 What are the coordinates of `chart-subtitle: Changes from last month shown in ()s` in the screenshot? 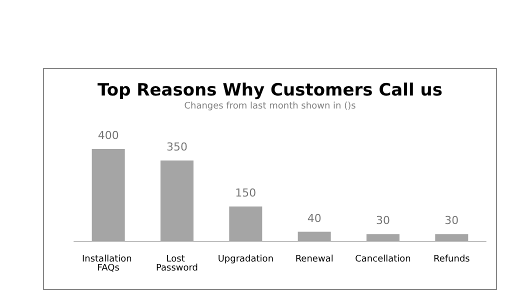 It's located at (270, 107).